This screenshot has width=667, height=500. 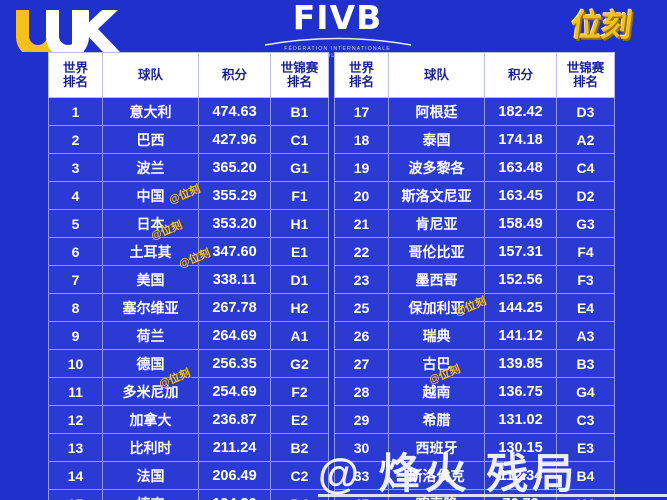 What do you see at coordinates (361, 167) in the screenshot?
I see `rank-value: 19` at bounding box center [361, 167].